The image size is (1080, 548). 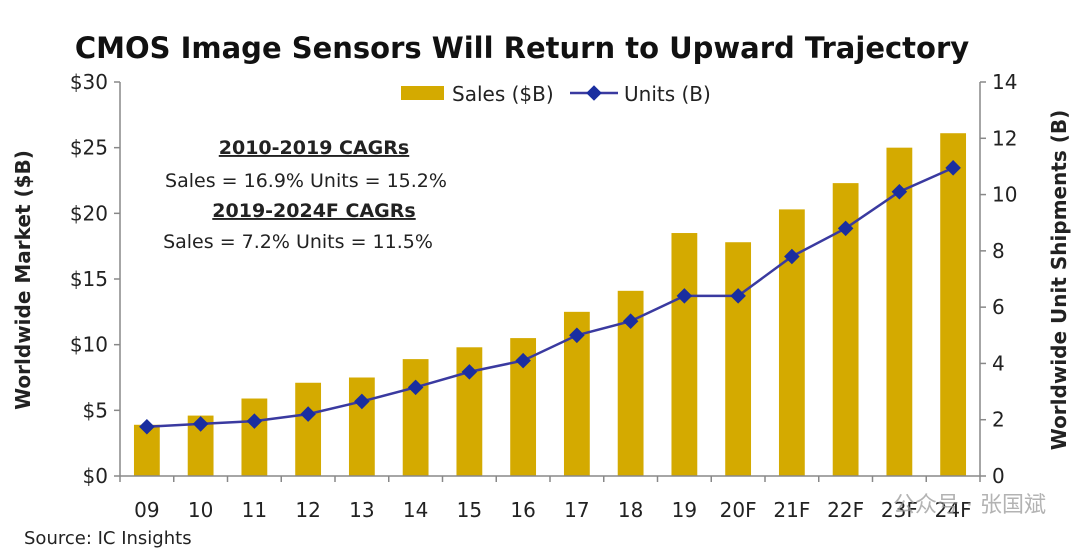 I want to click on units-point-24F, so click(x=953, y=168).